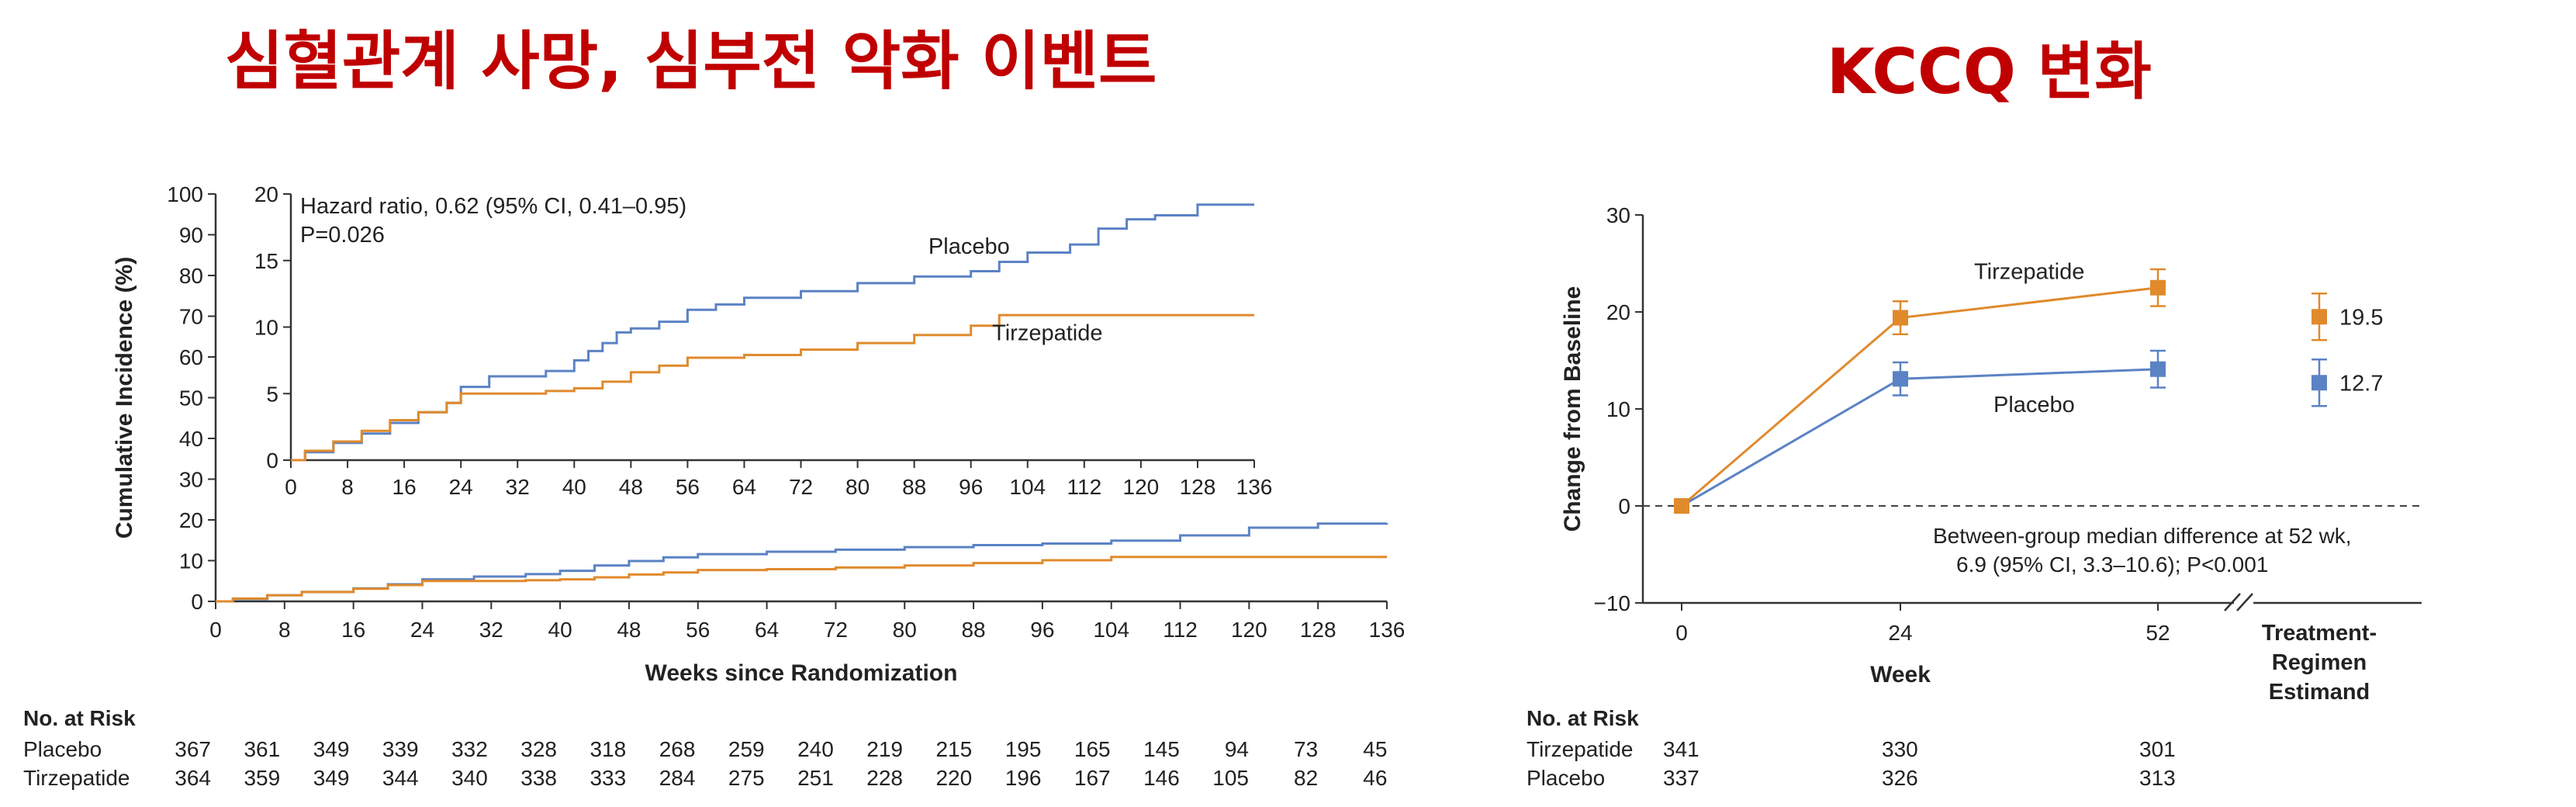  What do you see at coordinates (744, 487) in the screenshot?
I see `inset-x-tick-label: 64` at bounding box center [744, 487].